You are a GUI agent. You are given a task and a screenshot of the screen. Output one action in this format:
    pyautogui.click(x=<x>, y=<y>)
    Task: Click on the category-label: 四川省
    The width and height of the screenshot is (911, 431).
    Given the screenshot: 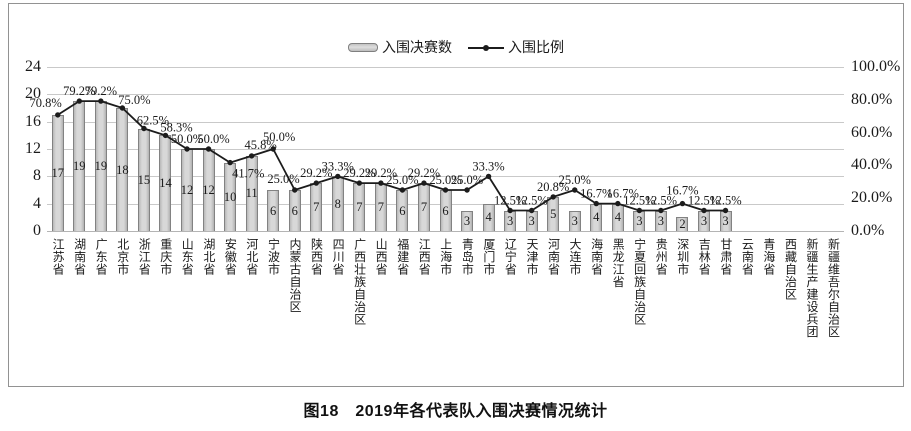 What is the action you would take?
    pyautogui.click(x=338, y=257)
    